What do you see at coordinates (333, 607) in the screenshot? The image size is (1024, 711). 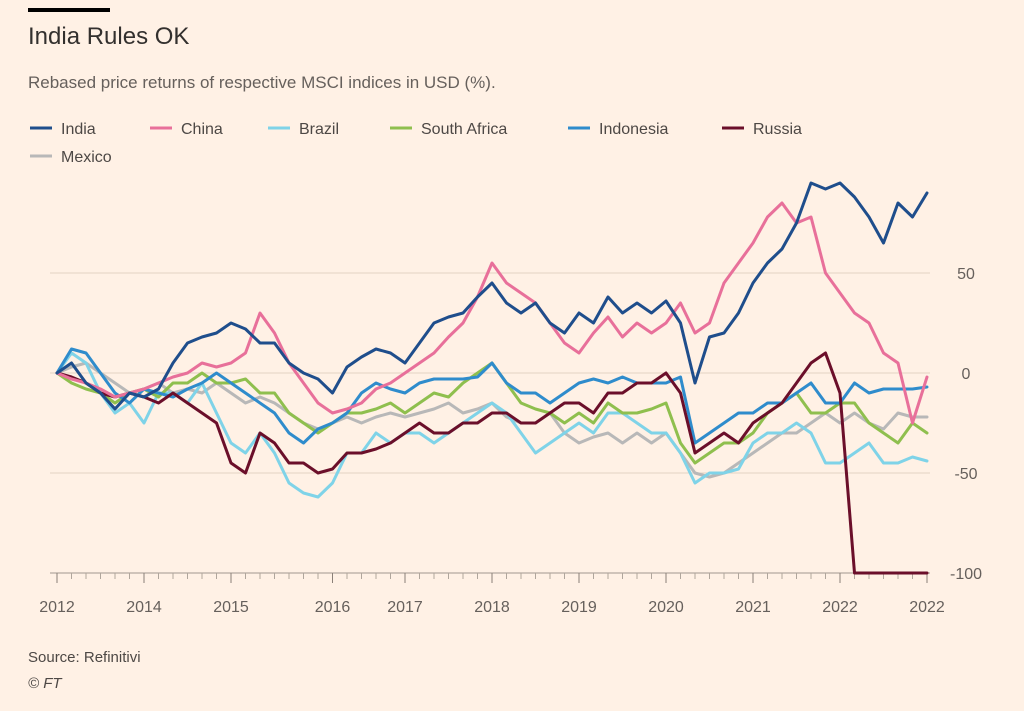 I see `x-tick-label: 2016` at bounding box center [333, 607].